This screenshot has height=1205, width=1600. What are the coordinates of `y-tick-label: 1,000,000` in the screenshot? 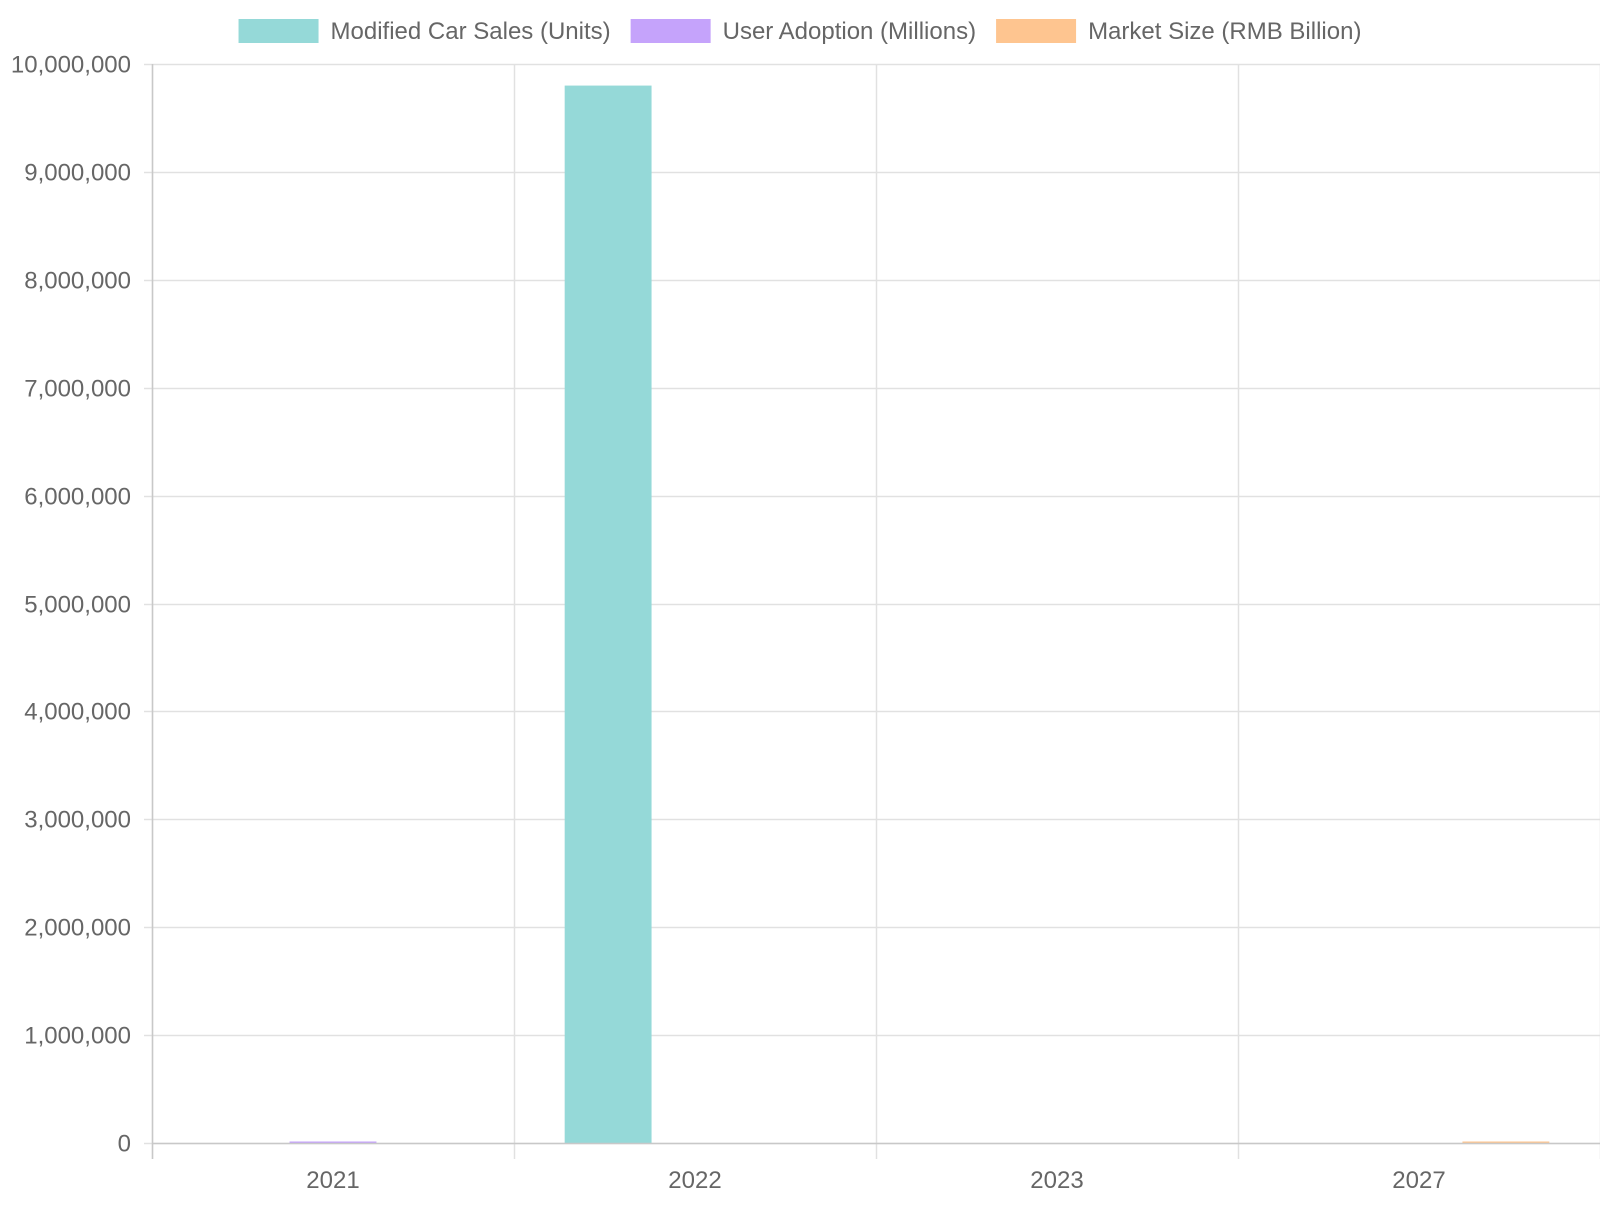 It's located at (77, 1036).